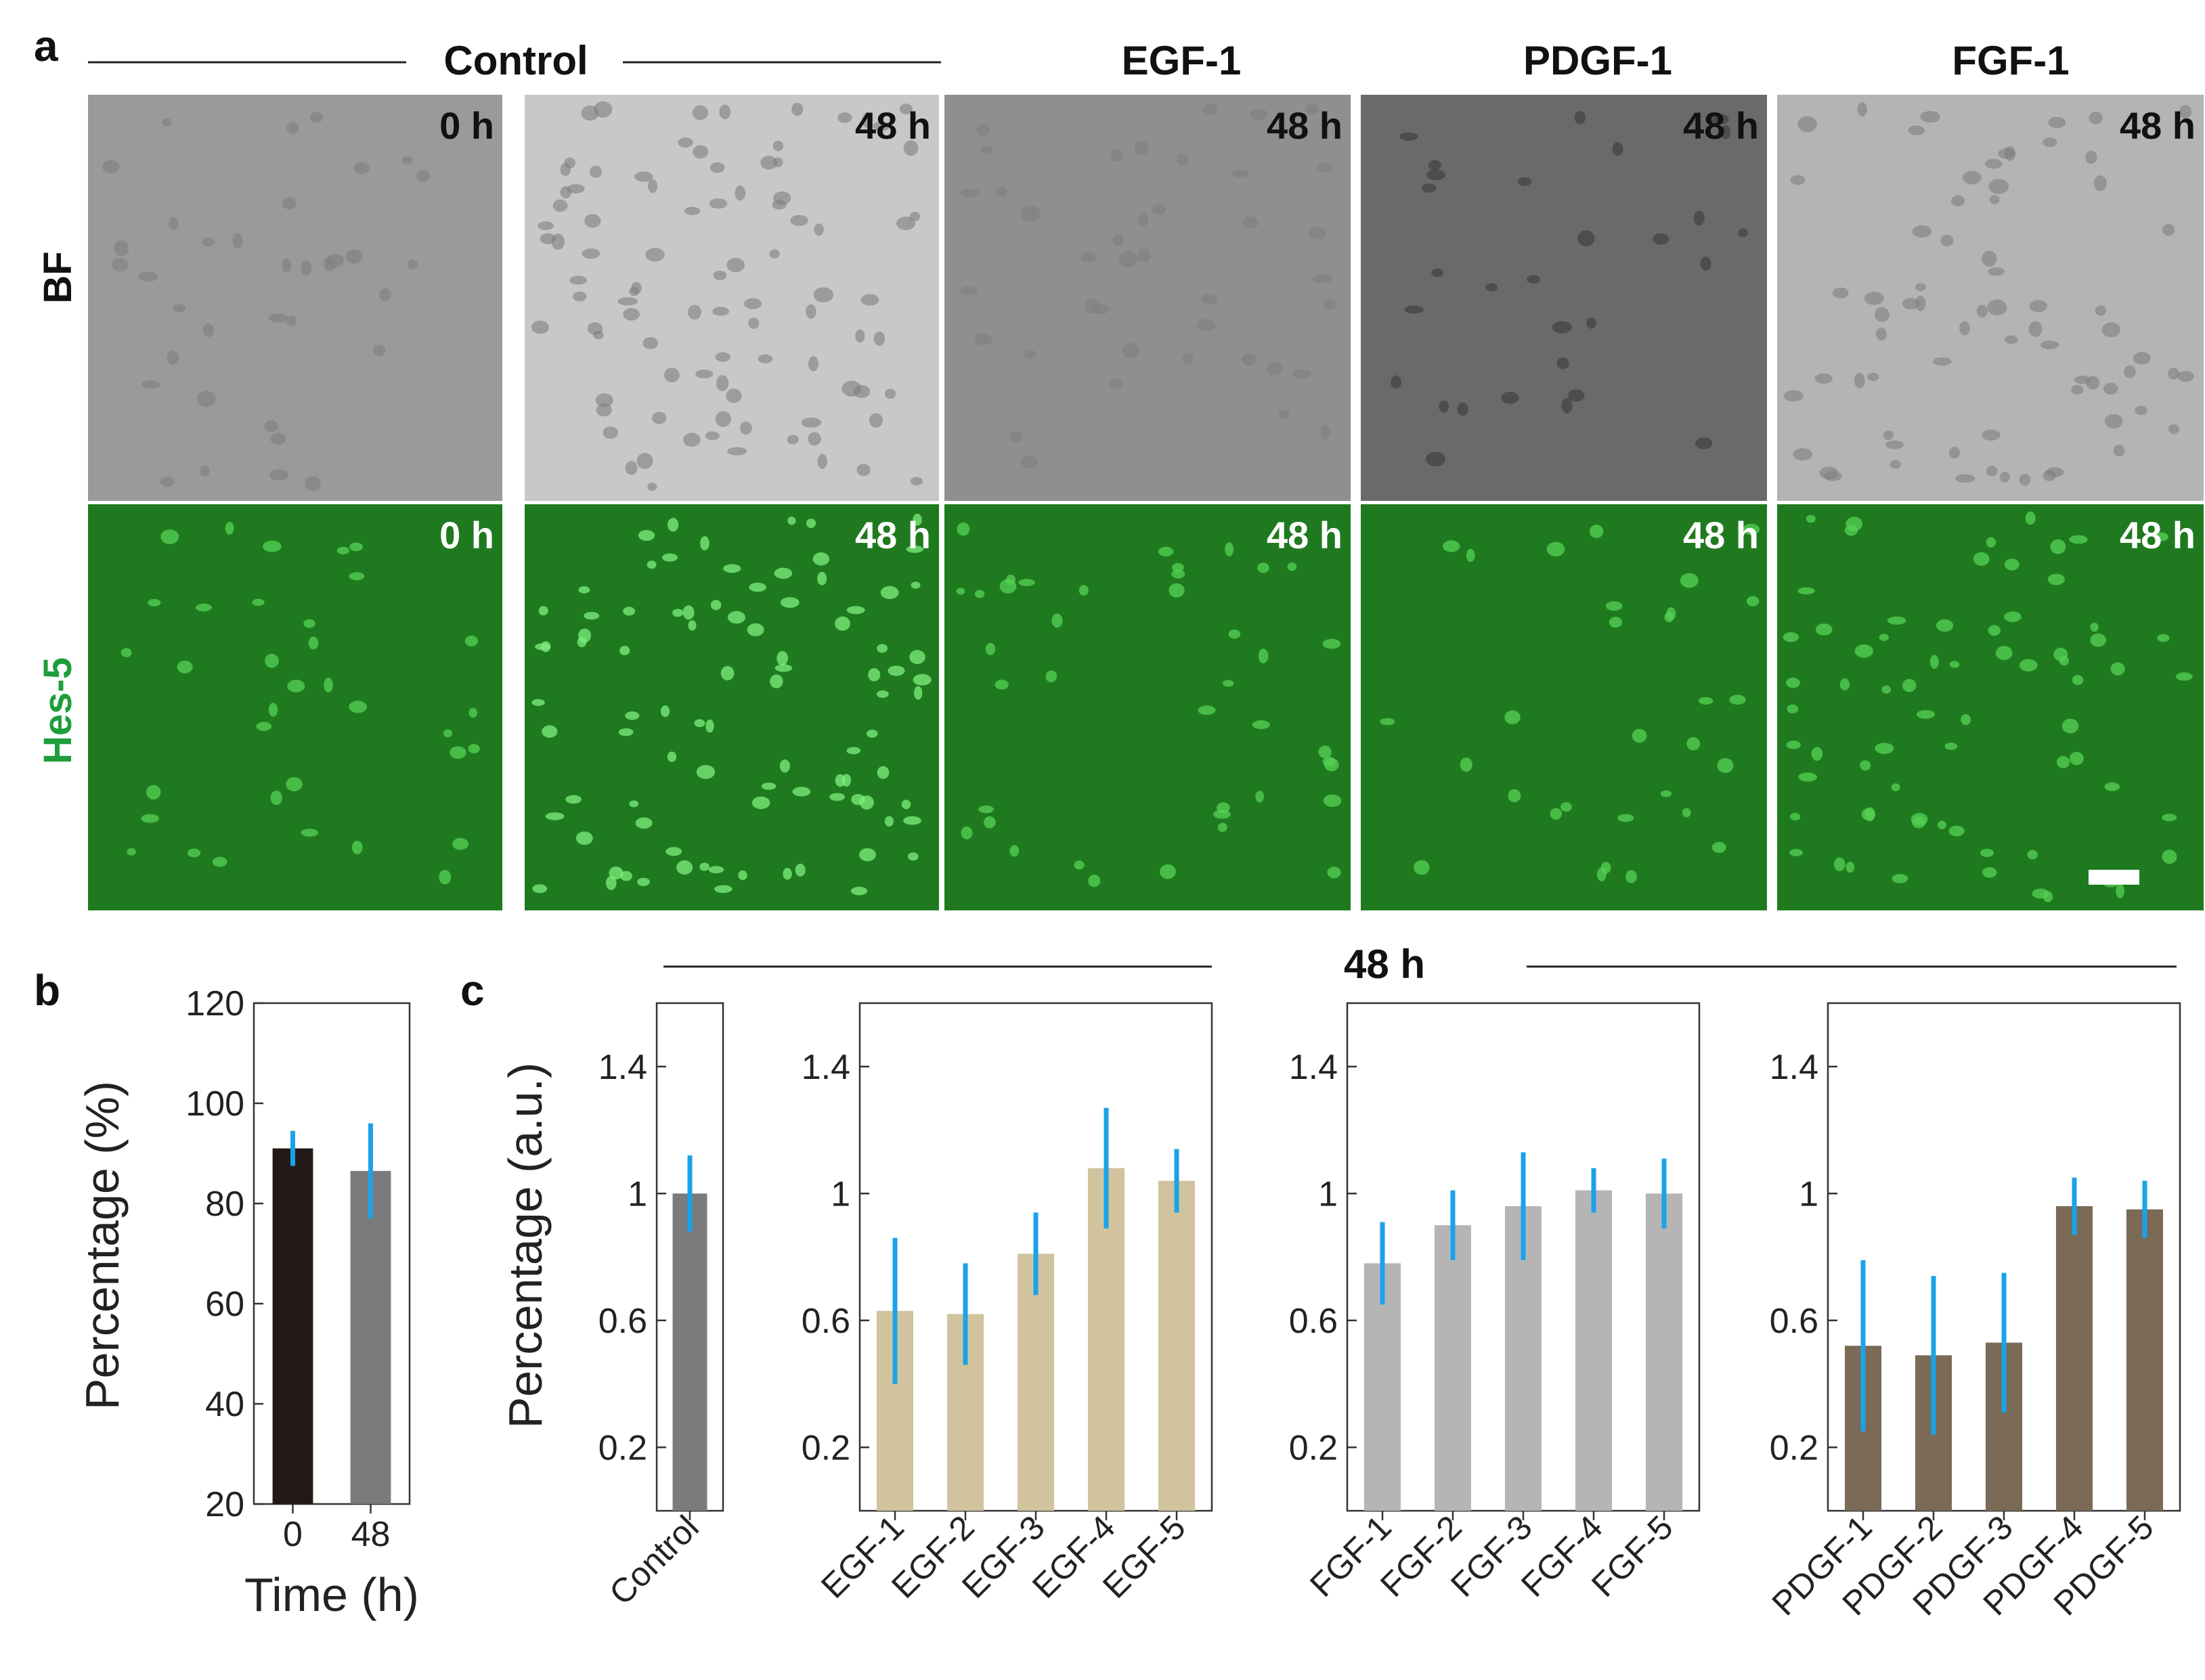 Image resolution: width=2205 pixels, height=1680 pixels. I want to click on category-label: 48, so click(371, 1535).